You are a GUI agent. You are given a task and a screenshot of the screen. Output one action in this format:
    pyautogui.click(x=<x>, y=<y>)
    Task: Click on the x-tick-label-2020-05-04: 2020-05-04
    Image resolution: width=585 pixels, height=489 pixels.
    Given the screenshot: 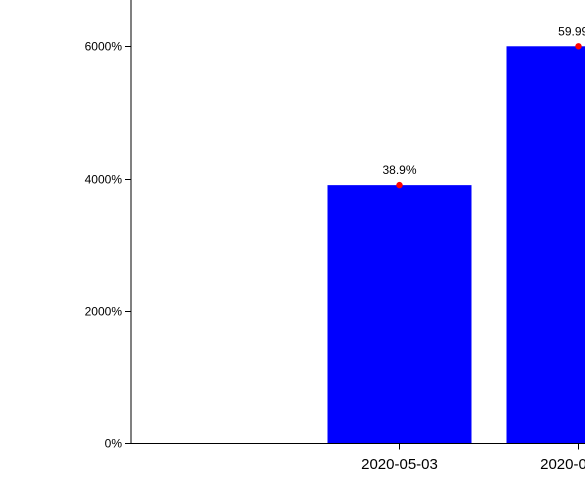 What is the action you would take?
    pyautogui.click(x=562, y=464)
    